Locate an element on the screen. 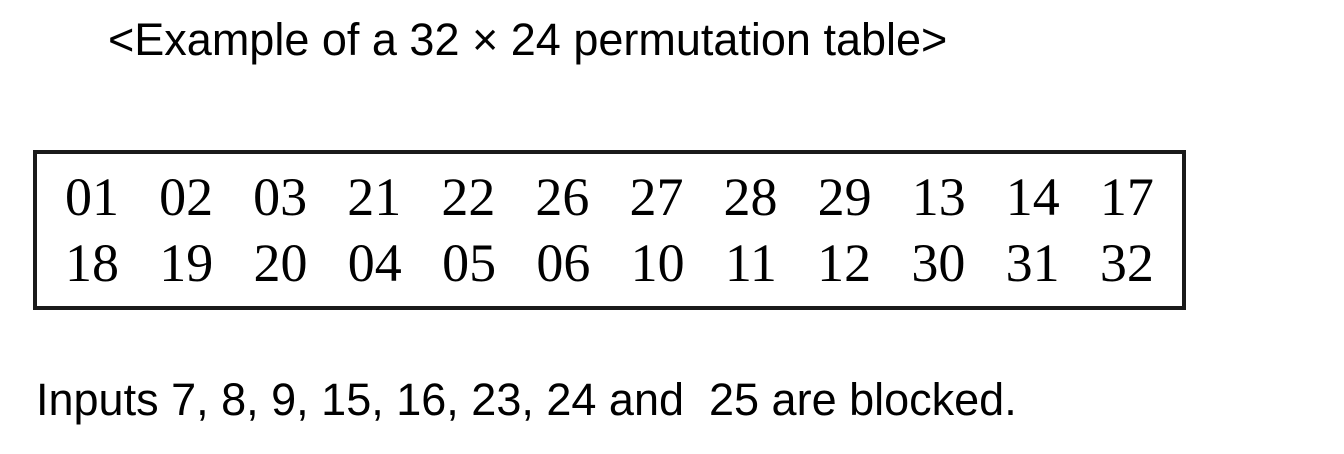 Image resolution: width=1344 pixels, height=454 pixels. table-cell: 27 is located at coordinates (656, 197).